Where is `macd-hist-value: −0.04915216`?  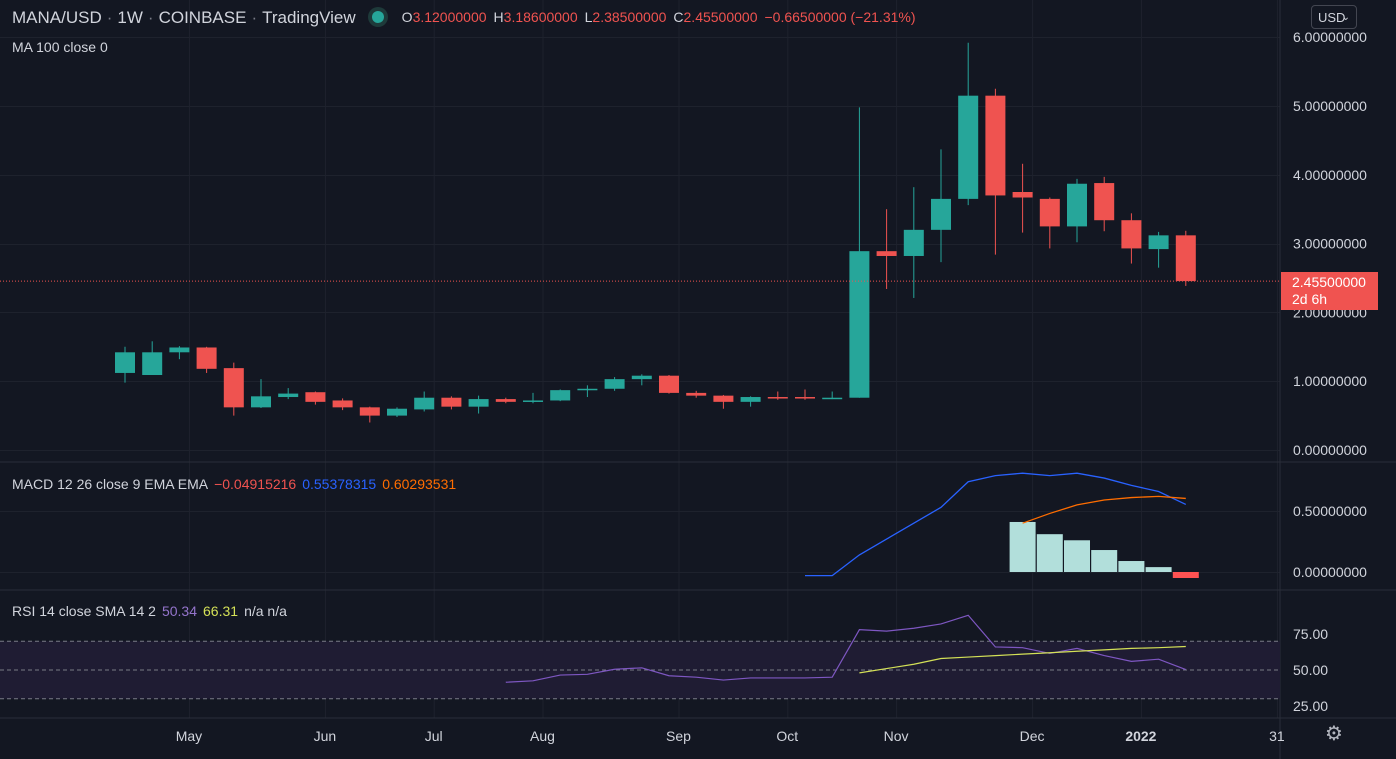
macd-hist-value: −0.04915216 is located at coordinates (255, 484).